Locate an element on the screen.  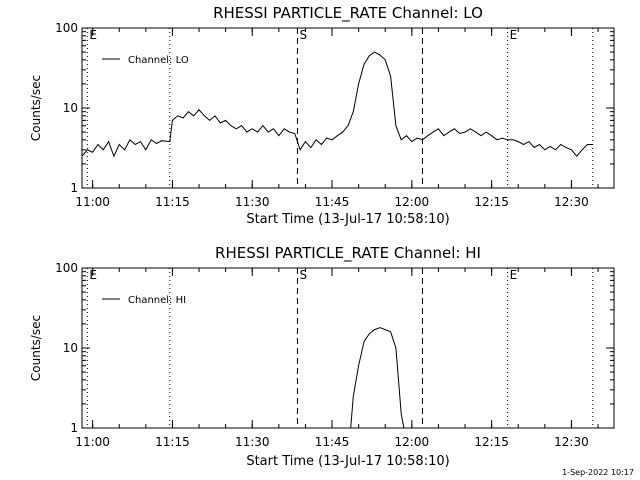
plot-timestamp: 1-Sep-2022 10:17 is located at coordinates (598, 472).